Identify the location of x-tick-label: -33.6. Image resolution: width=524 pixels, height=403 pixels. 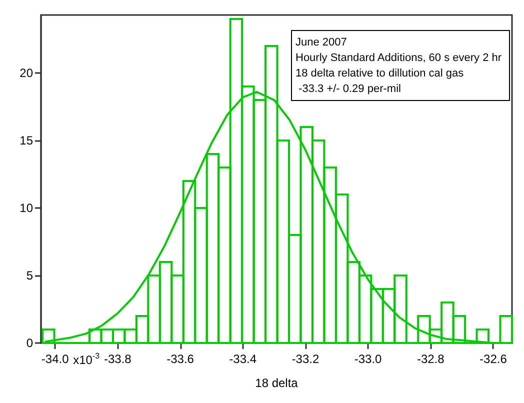
(180, 359).